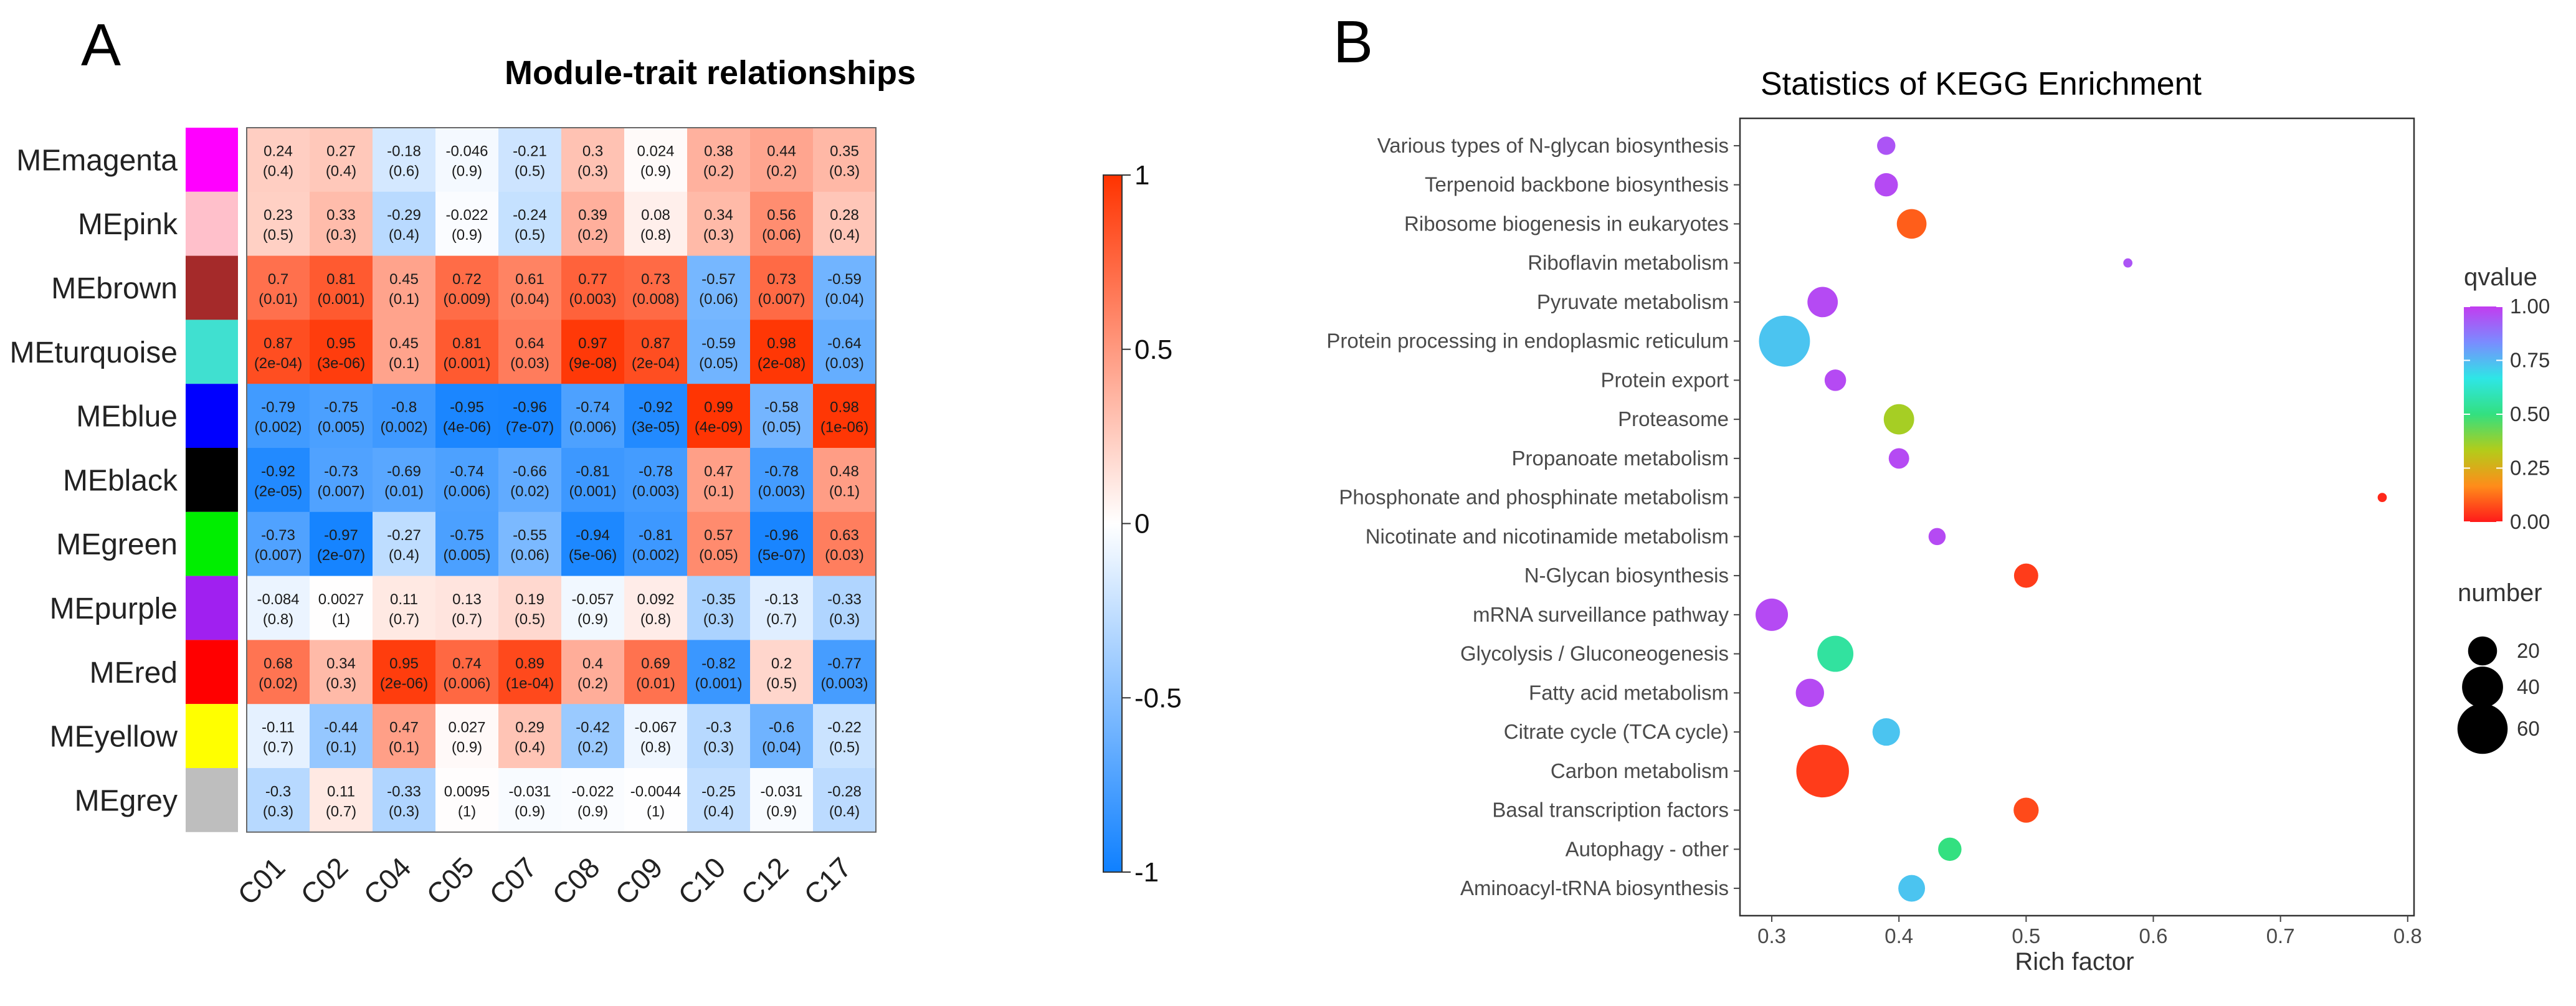  What do you see at coordinates (529, 363) in the screenshot?
I see `cell-pvalue: (0.03)` at bounding box center [529, 363].